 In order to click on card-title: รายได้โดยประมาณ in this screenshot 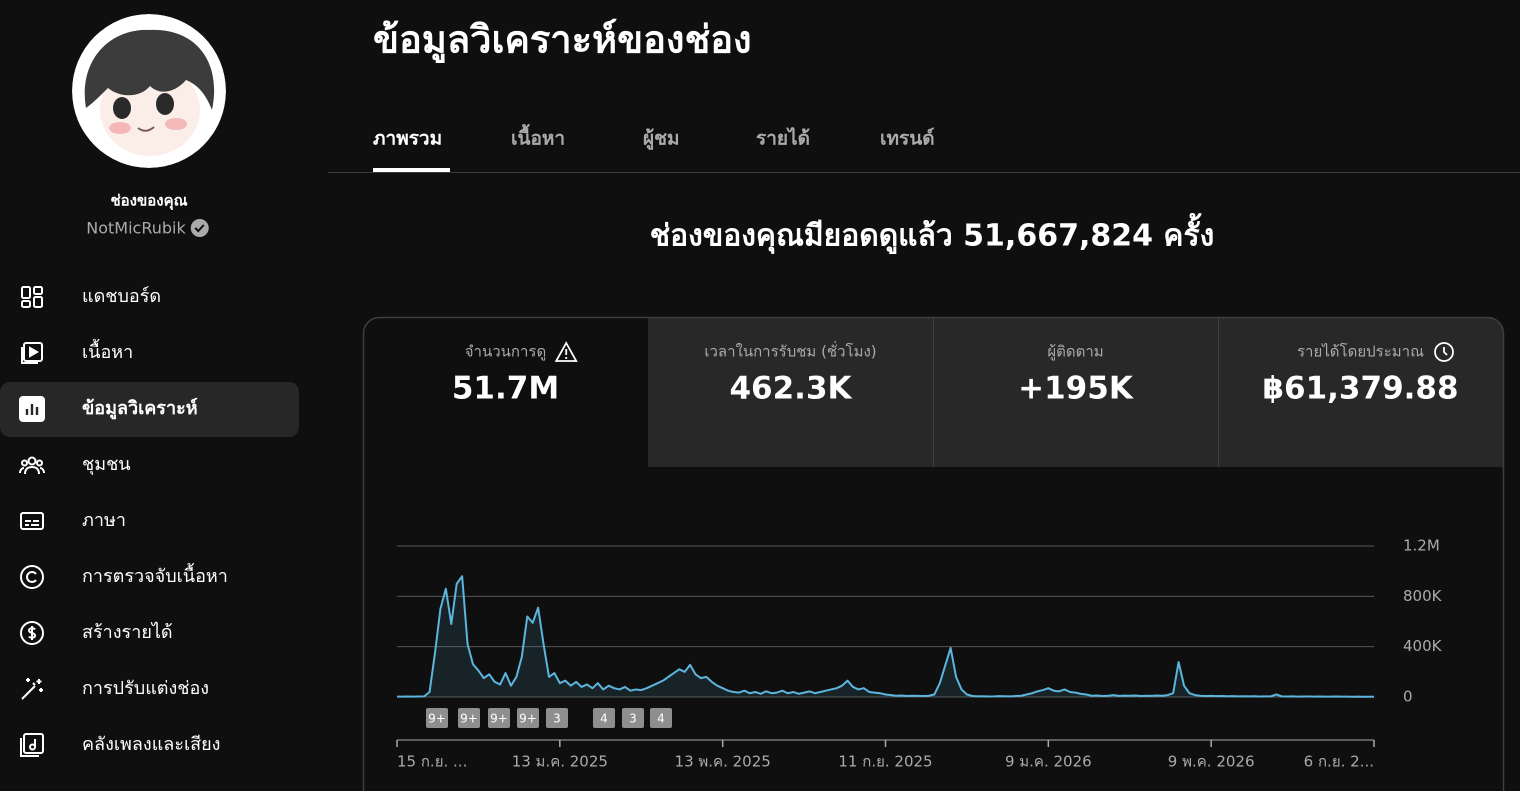, I will do `click(1360, 352)`.